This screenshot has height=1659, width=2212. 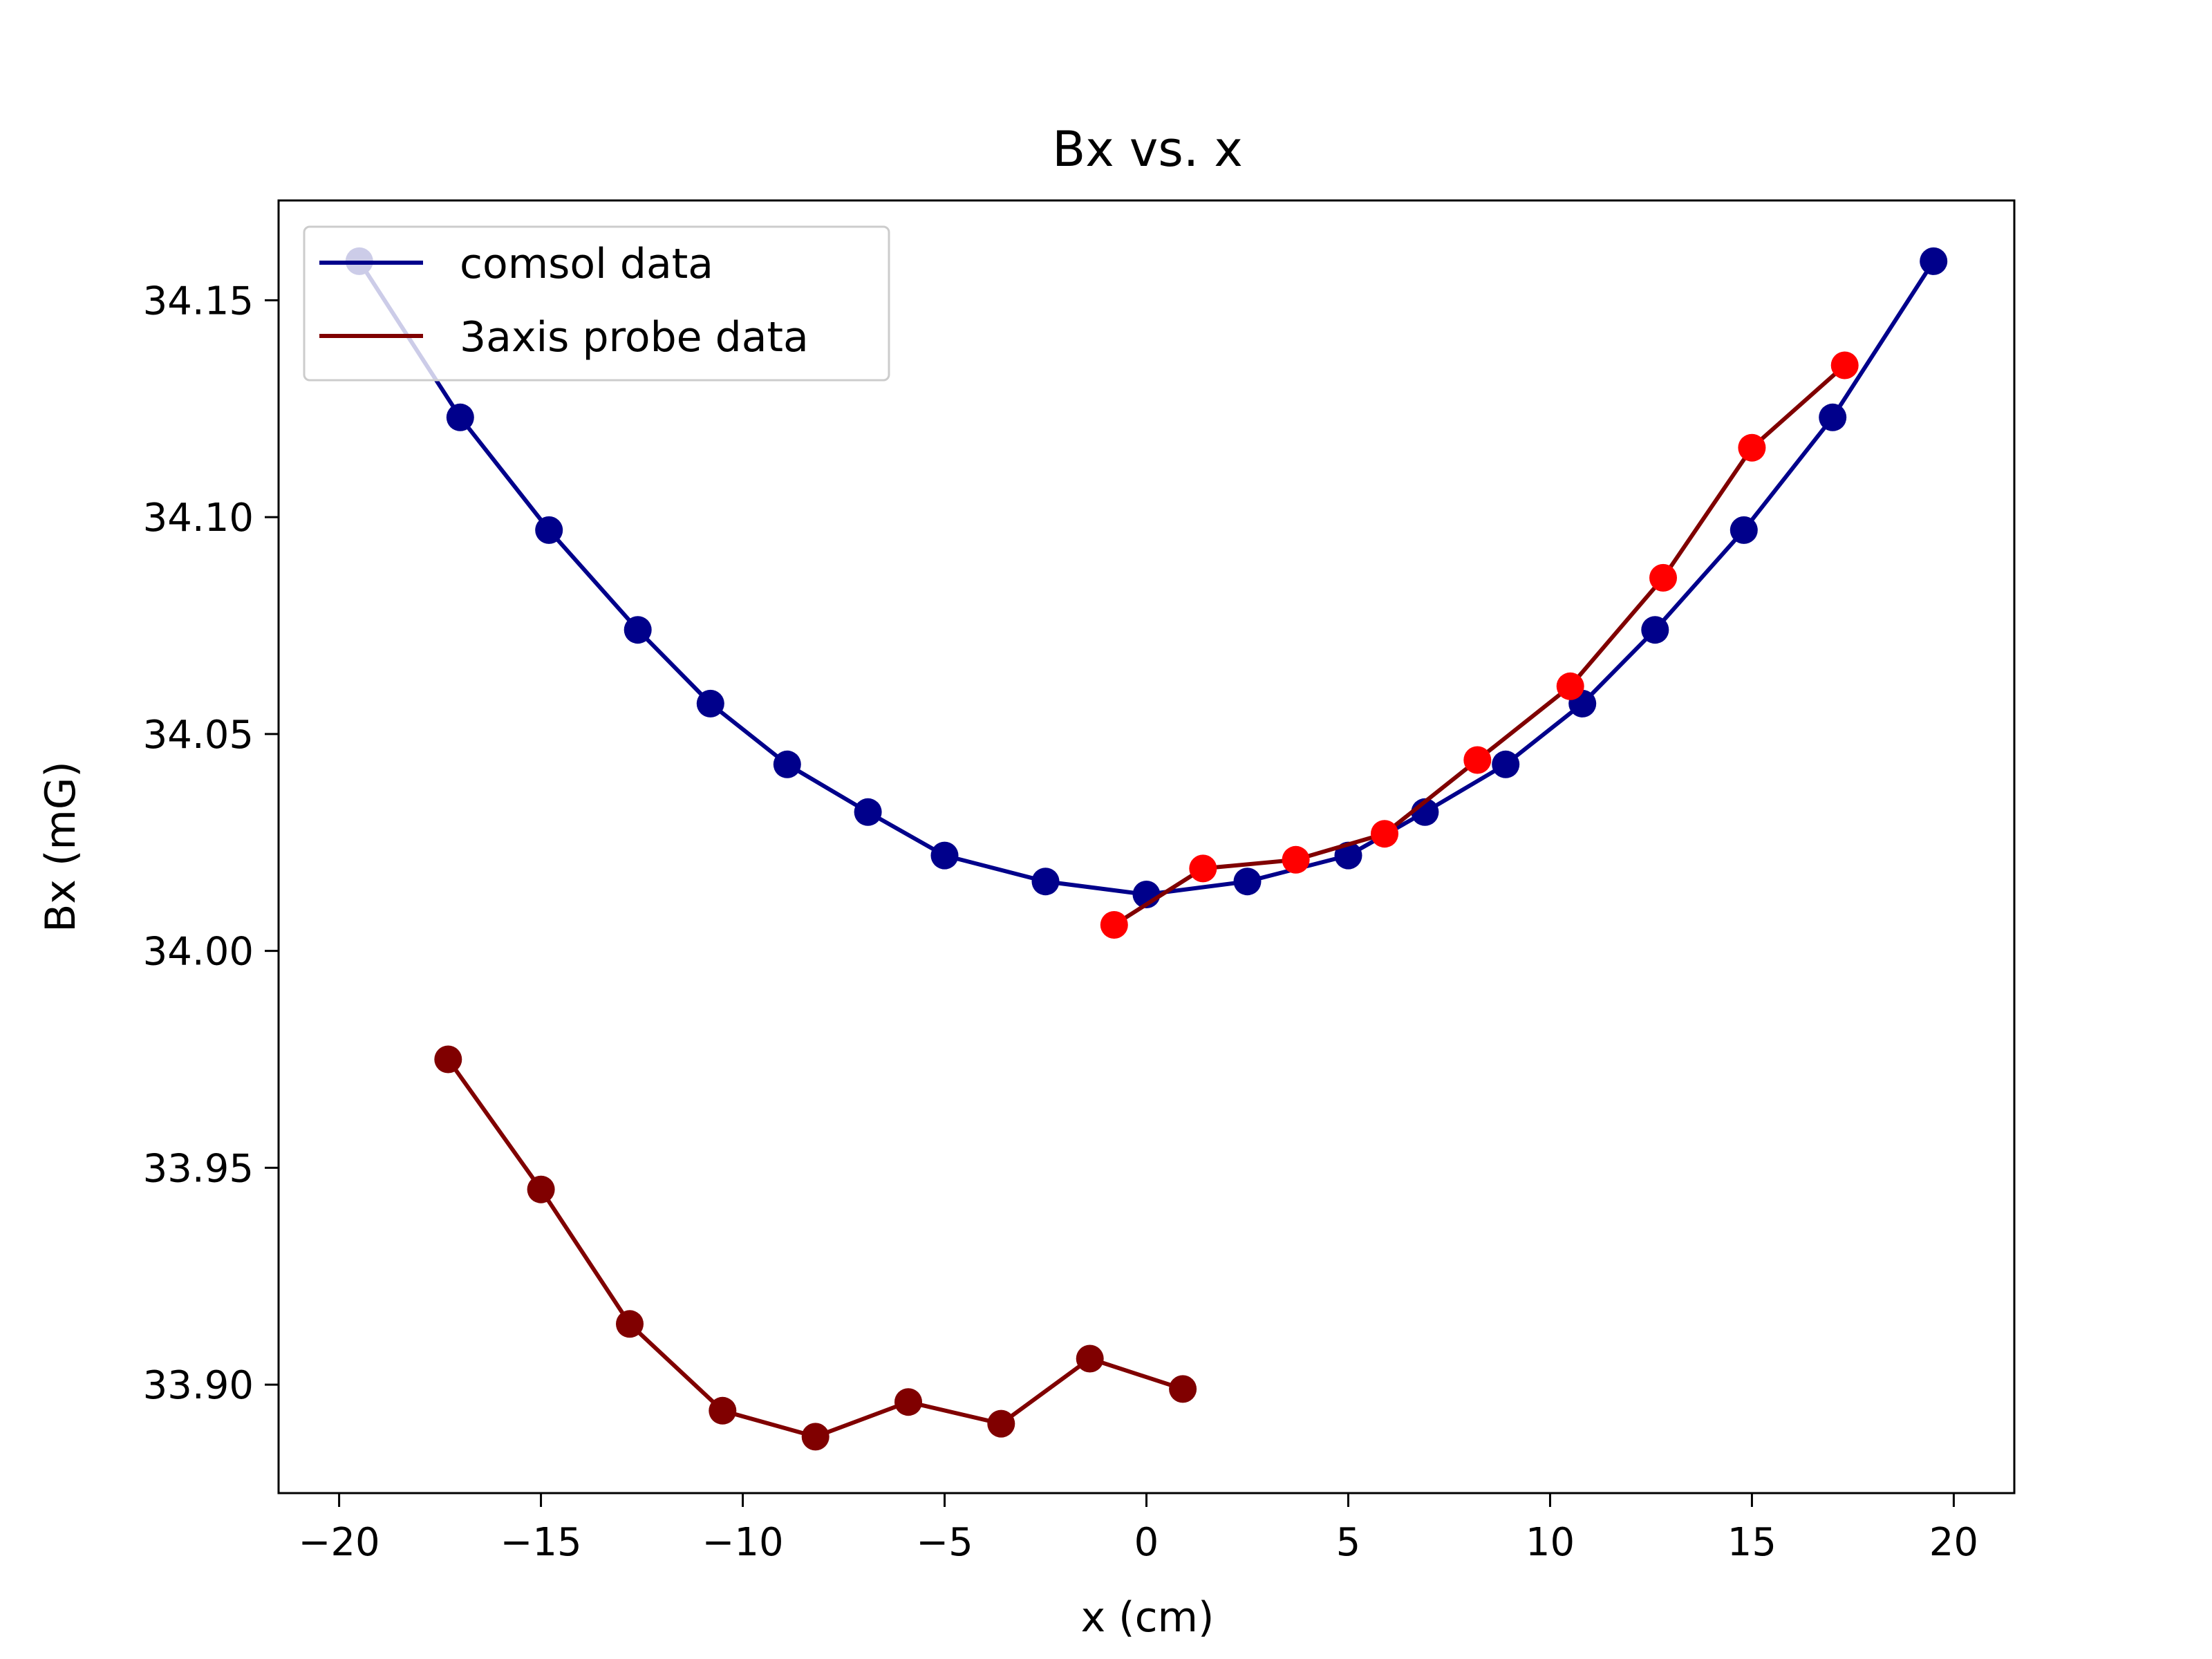 I want to click on legend-label-comsol: comsol data, so click(x=586, y=264).